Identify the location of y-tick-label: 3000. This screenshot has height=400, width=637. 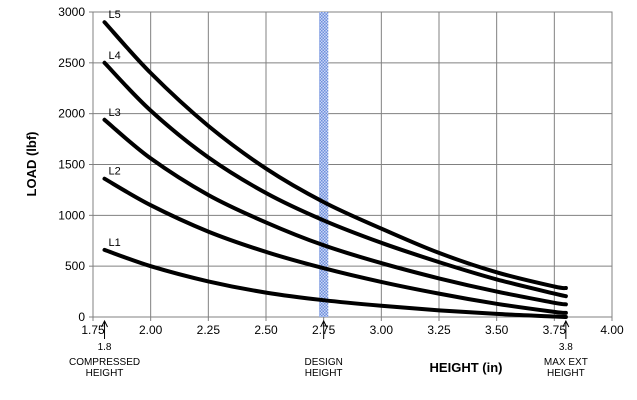
(71, 12).